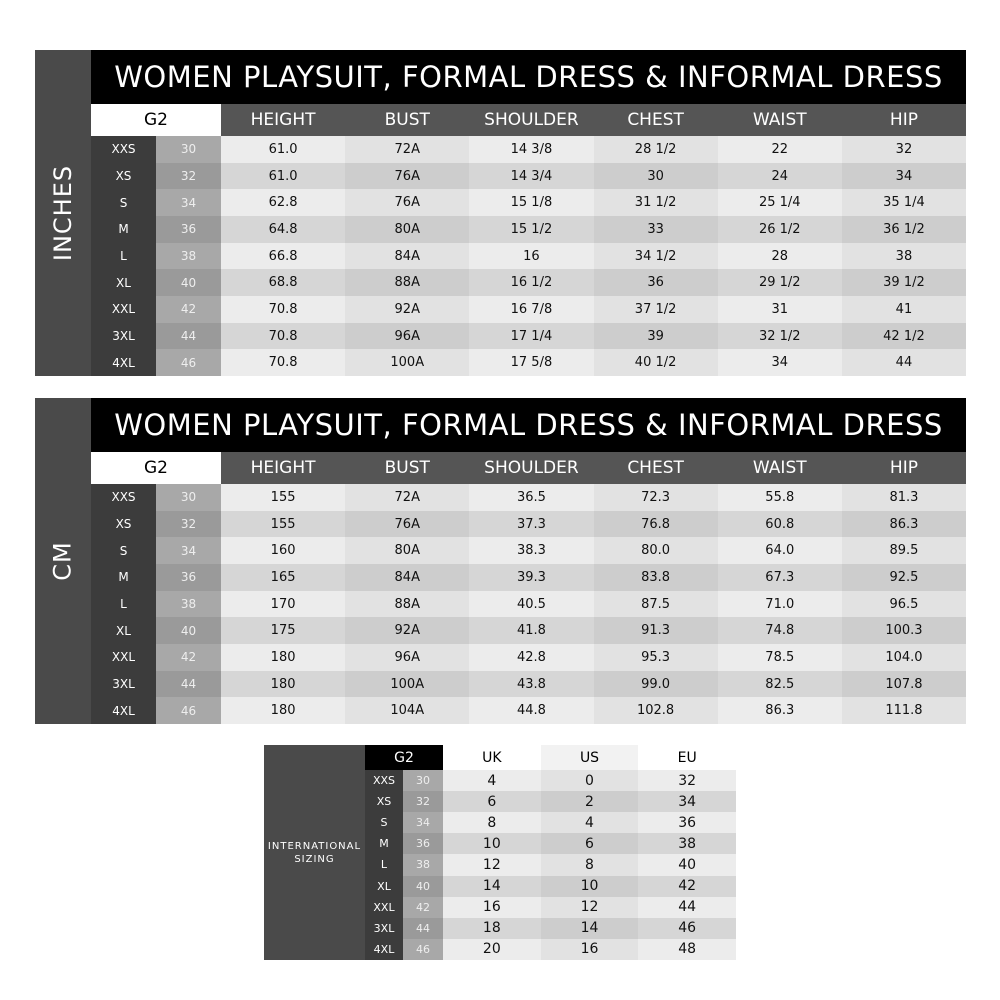  Describe the element at coordinates (531, 176) in the screenshot. I see `value-cell: 14 3/4` at that location.